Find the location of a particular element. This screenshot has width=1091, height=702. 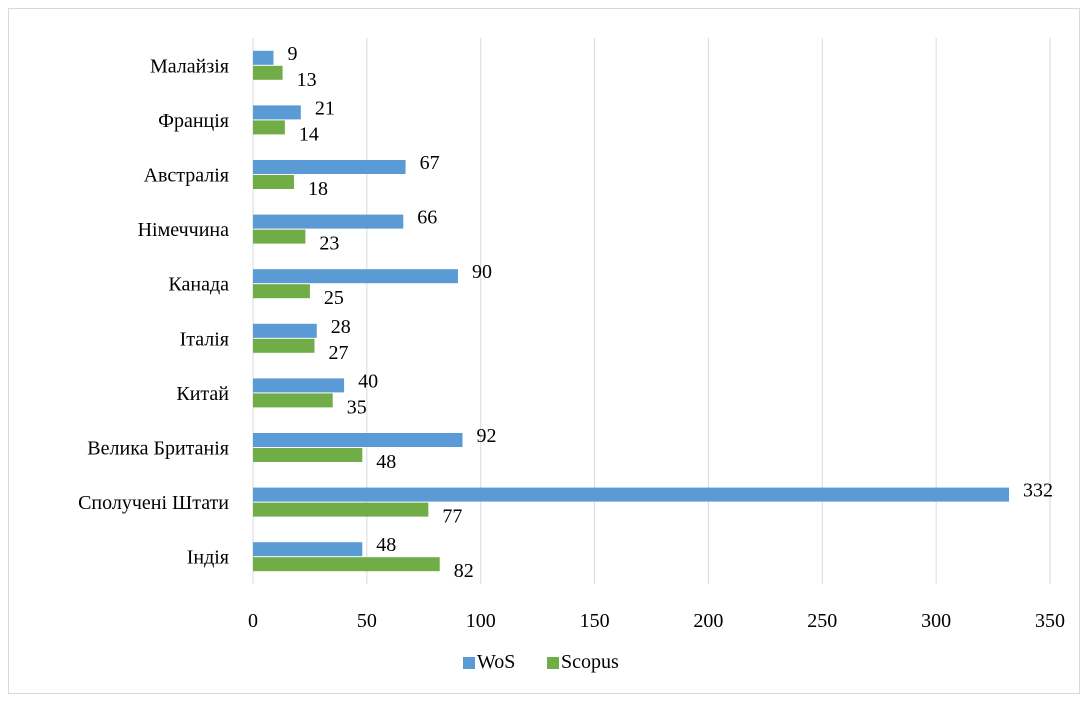

legend-label-wos: WoS is located at coordinates (496, 662).